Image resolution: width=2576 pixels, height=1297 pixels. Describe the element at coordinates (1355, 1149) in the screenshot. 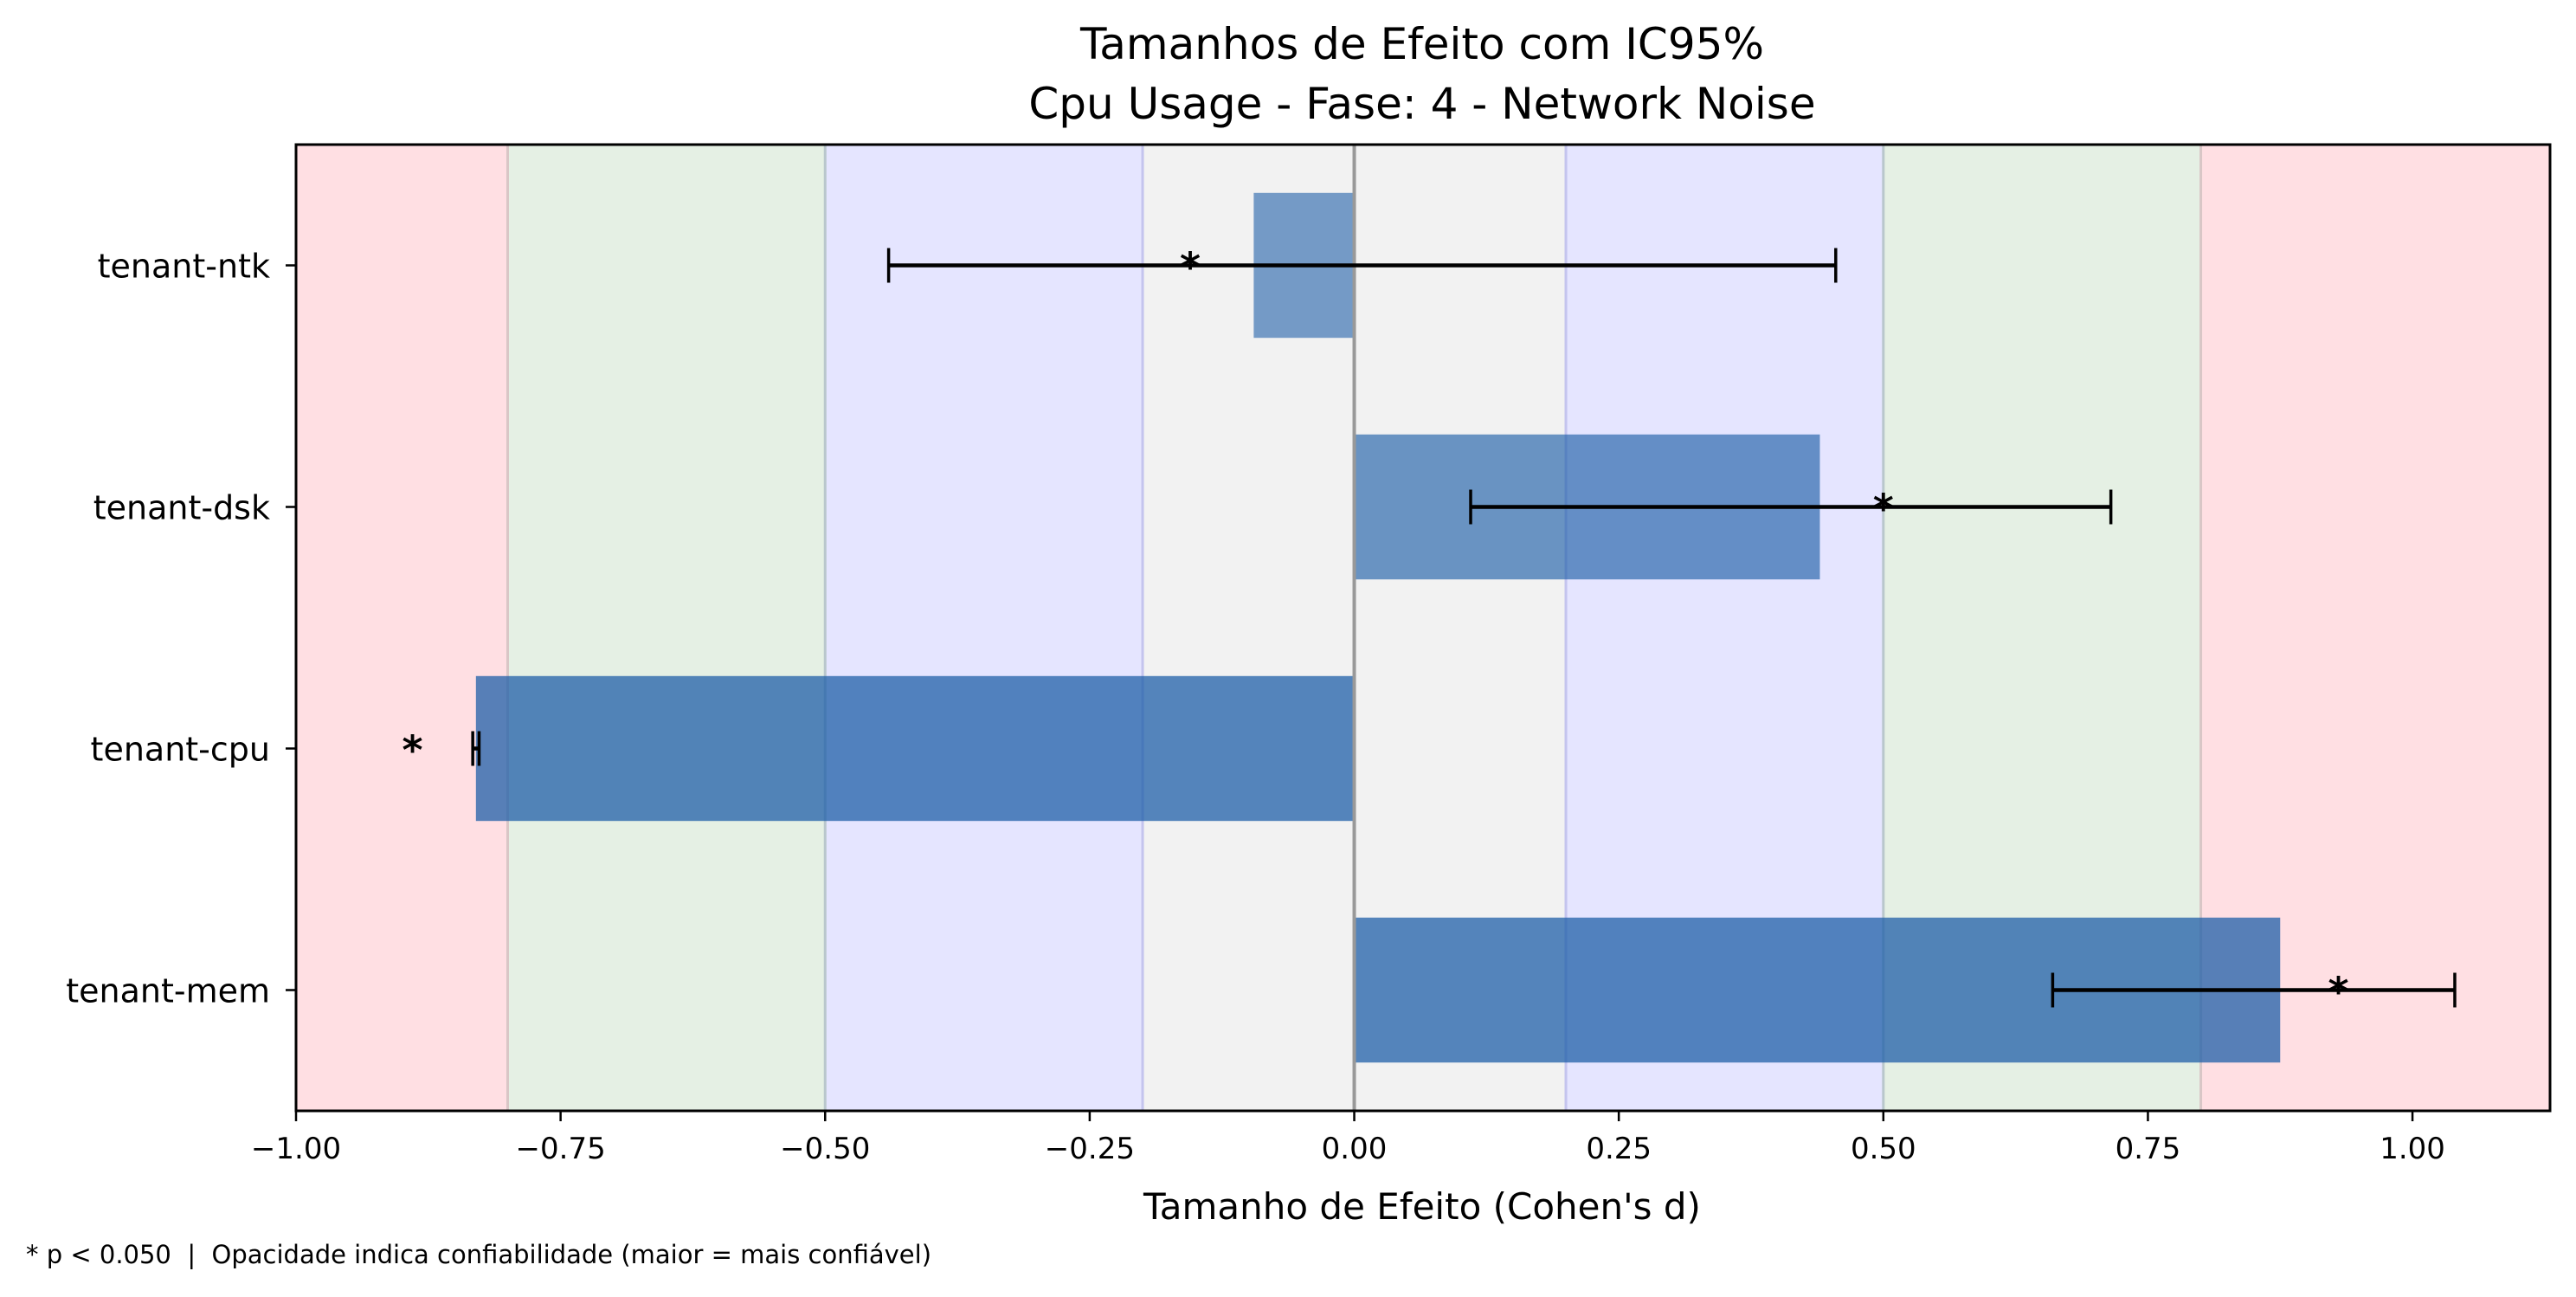

I see `x-tick-label: 0.00` at that location.